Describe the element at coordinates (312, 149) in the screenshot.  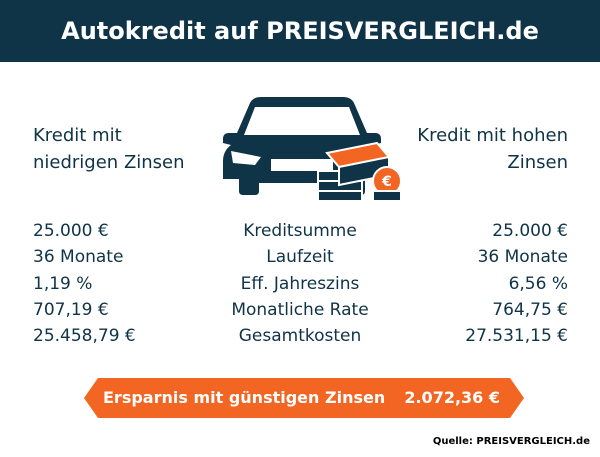
I see `car-money-icon: €` at that location.